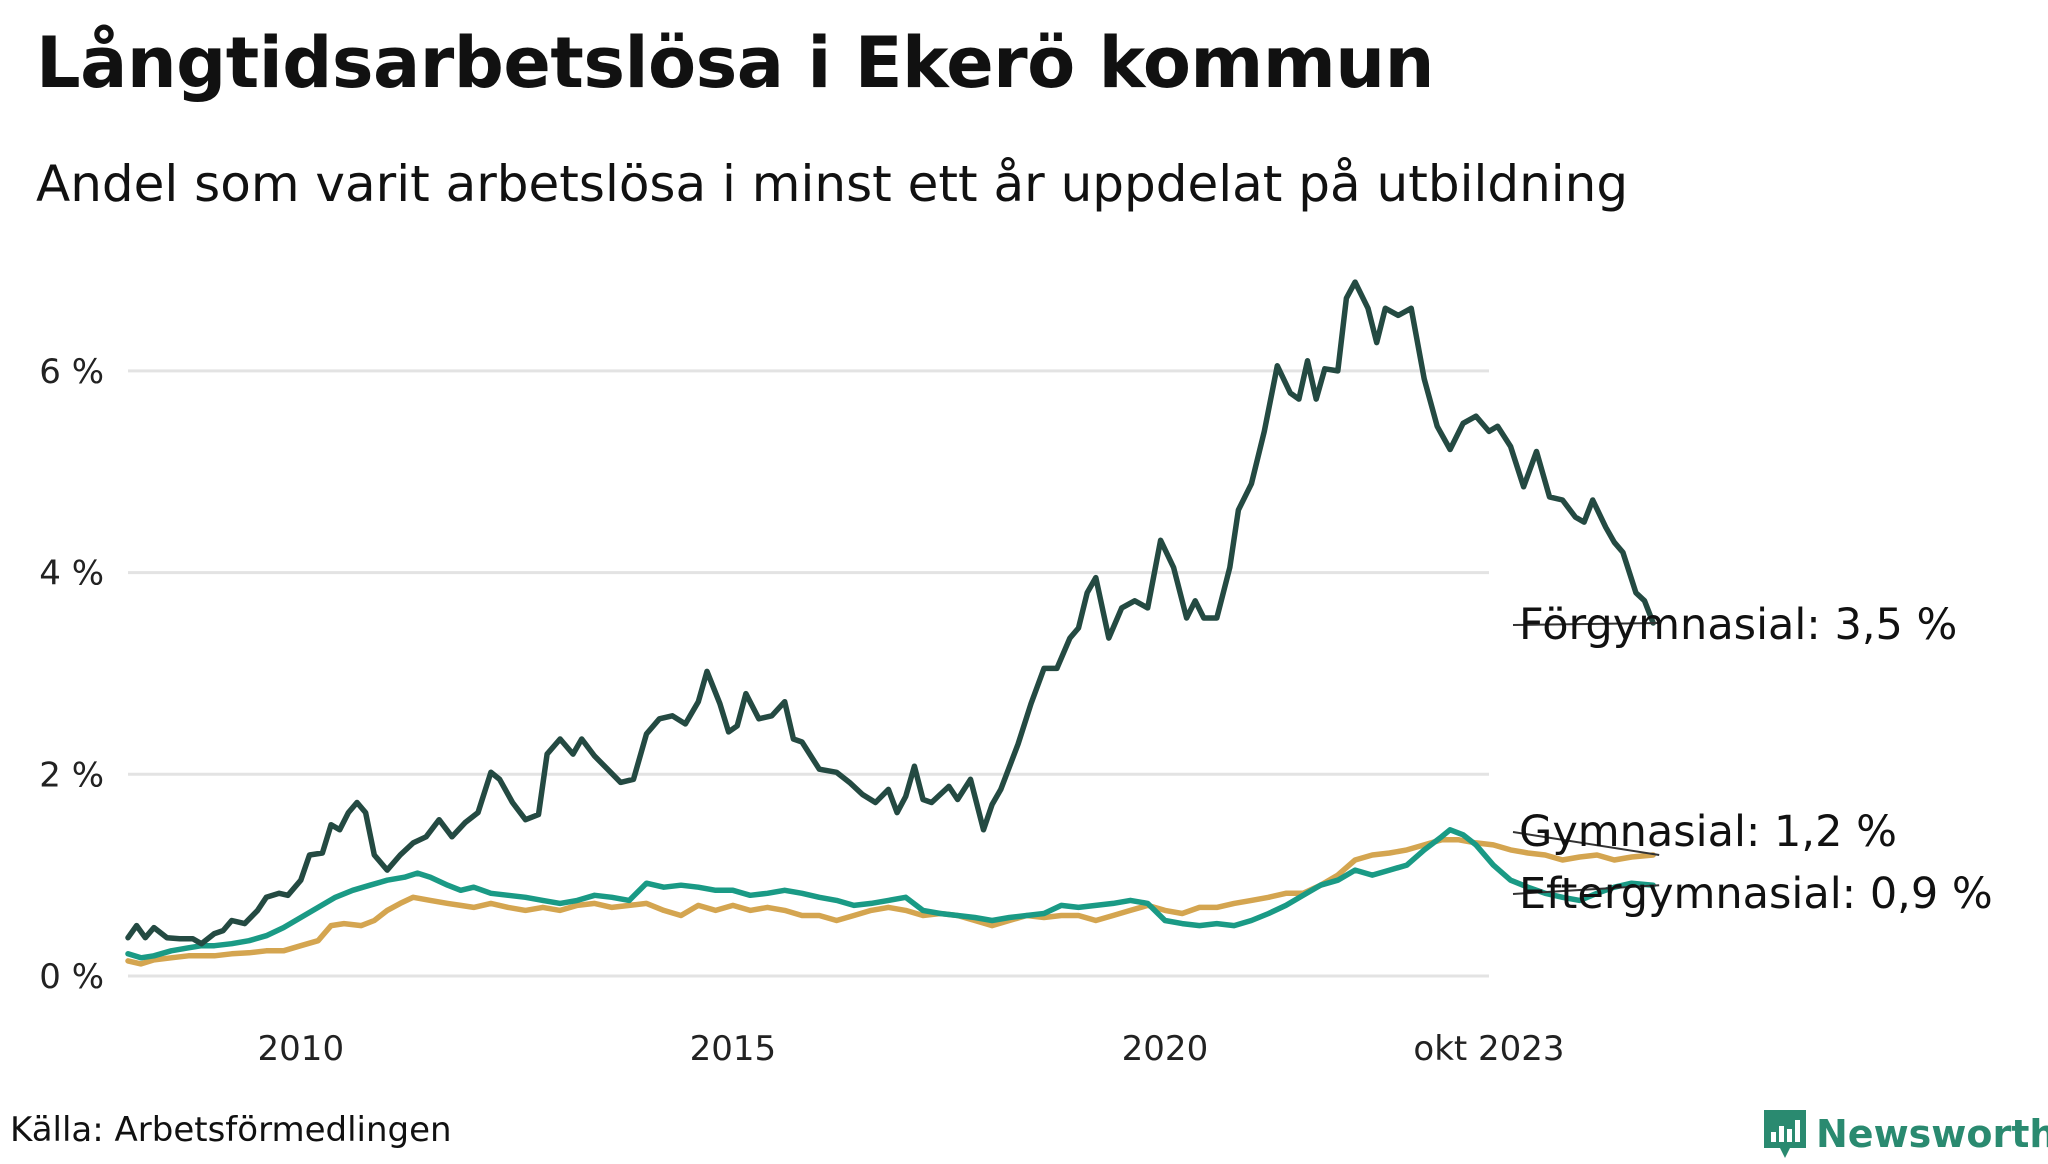 This screenshot has height=1164, width=2048. Describe the element at coordinates (890, 902) in the screenshot. I see `series-line-gymnasial` at that location.